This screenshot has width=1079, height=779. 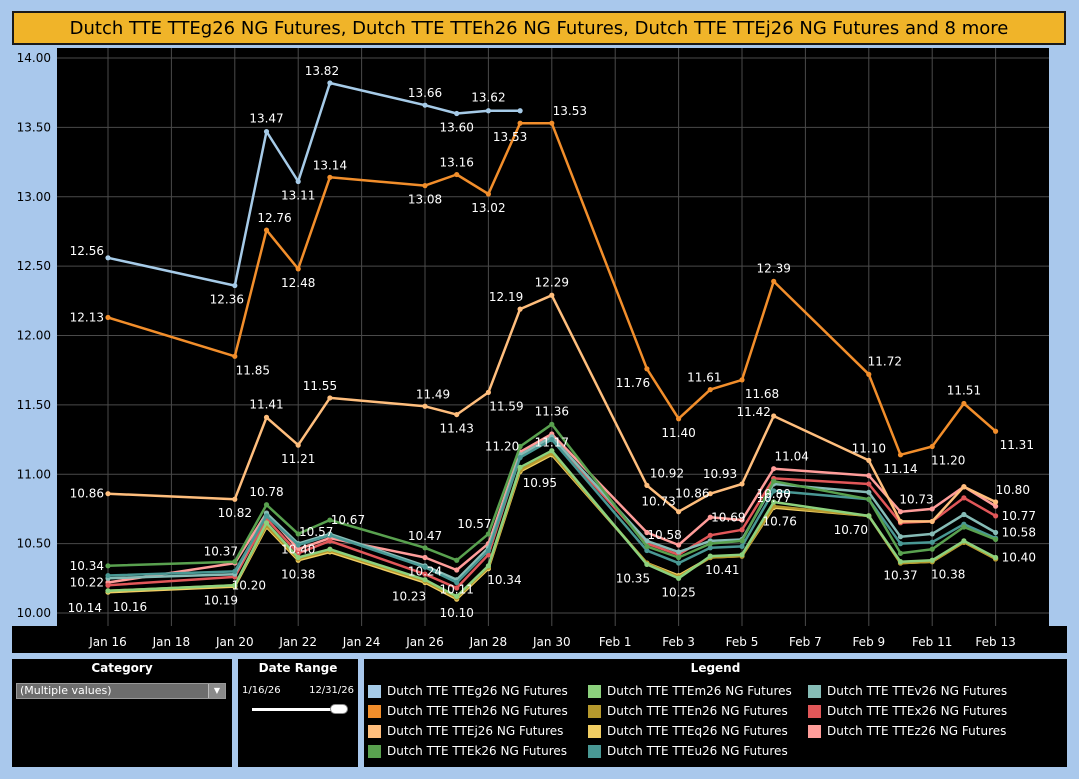 What do you see at coordinates (457, 590) in the screenshot?
I see `data-label: 10.11` at bounding box center [457, 590].